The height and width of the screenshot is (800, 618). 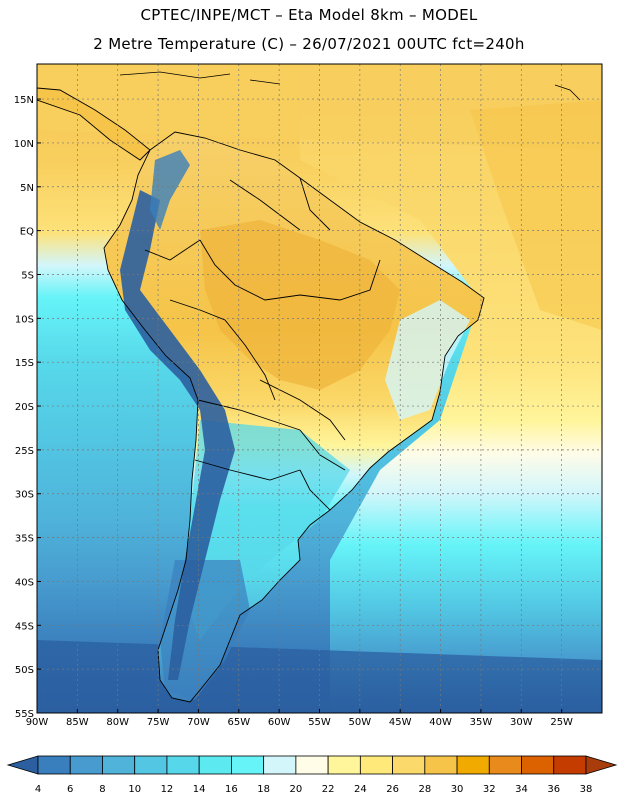 What do you see at coordinates (586, 789) in the screenshot?
I see `colorbar-label: 38` at bounding box center [586, 789].